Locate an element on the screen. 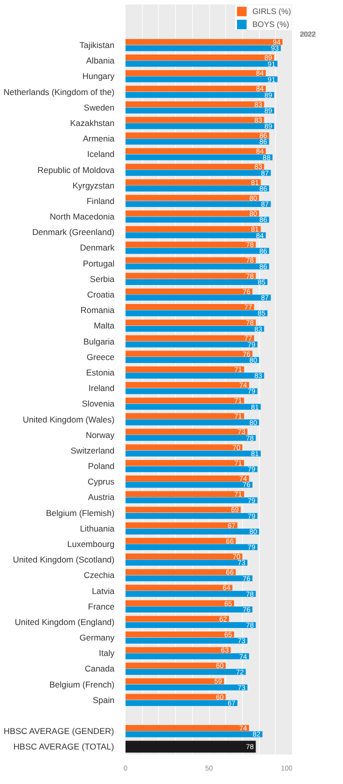  y-tick-label: Latvia is located at coordinates (103, 591).